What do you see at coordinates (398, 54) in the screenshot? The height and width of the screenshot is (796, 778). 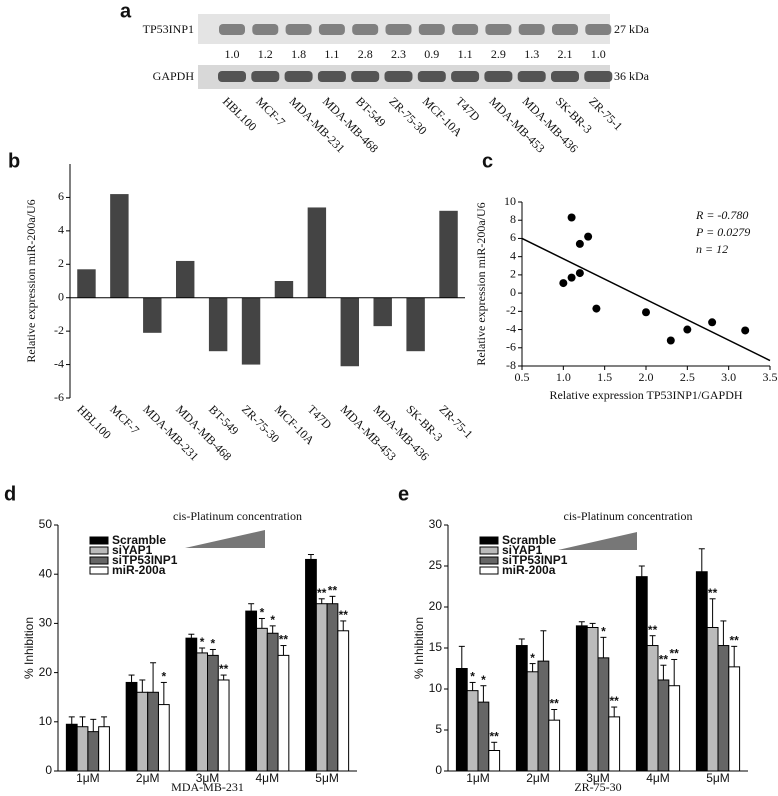 I see `ratio: 2.3` at bounding box center [398, 54].